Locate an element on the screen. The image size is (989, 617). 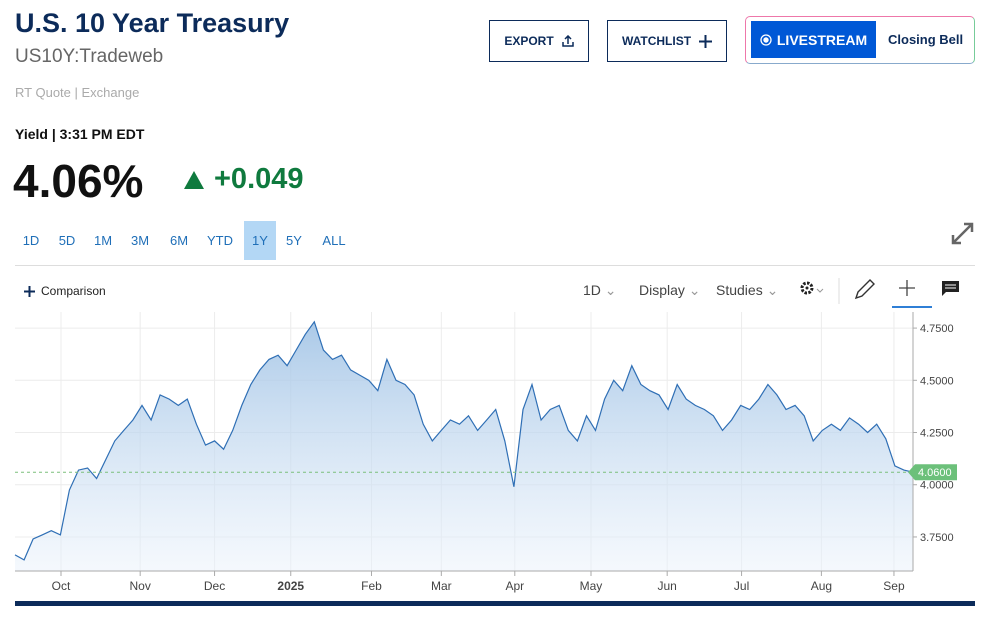
range-button: 5D is located at coordinates (67, 240).